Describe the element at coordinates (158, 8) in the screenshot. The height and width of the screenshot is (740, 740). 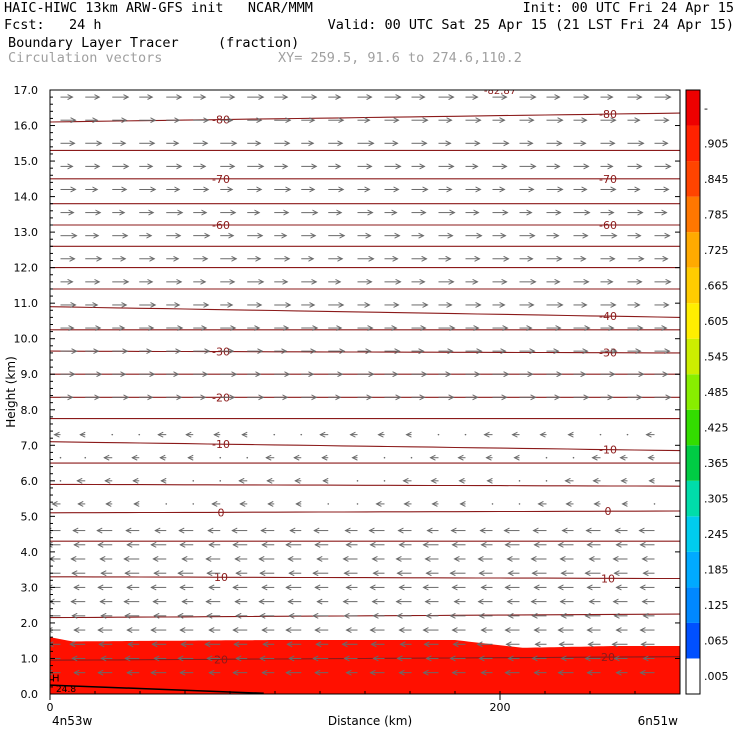
I see `header-title: HAIC-HIWC 13km ARW-GFS init NCAR/MMM` at that location.